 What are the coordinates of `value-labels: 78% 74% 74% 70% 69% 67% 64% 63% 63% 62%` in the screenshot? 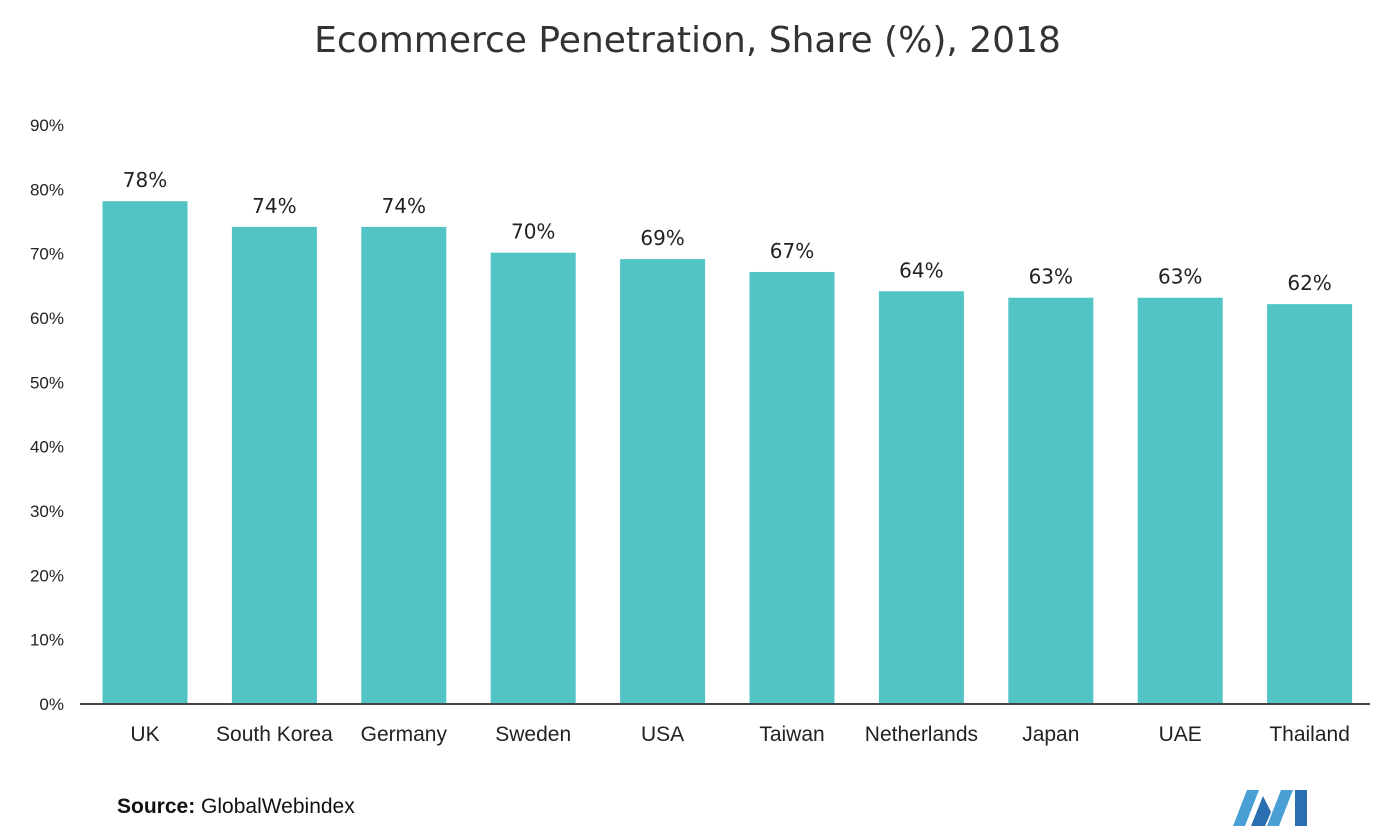 It's located at (727, 231).